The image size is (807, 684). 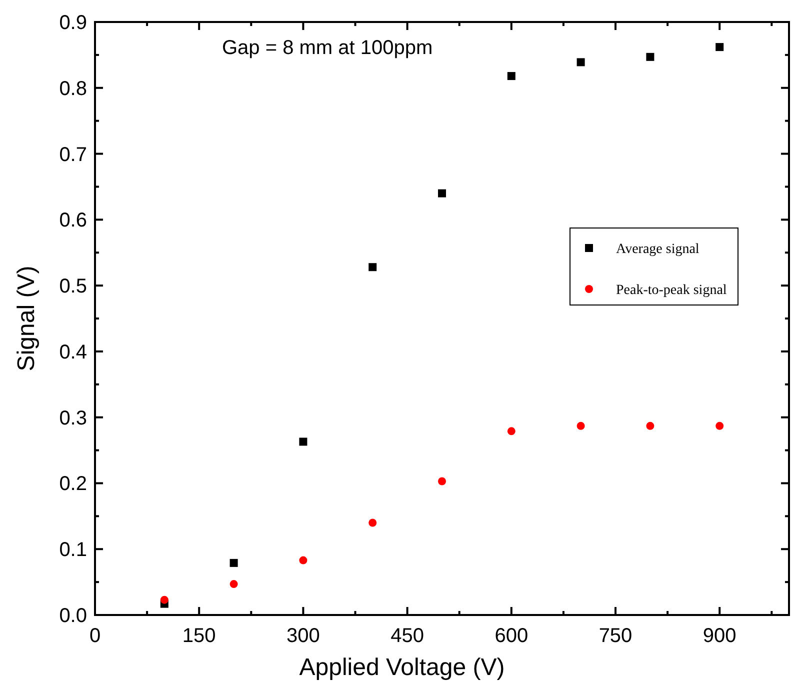 What do you see at coordinates (671, 290) in the screenshot?
I see `legend-label: Peak-to-peak signal` at bounding box center [671, 290].